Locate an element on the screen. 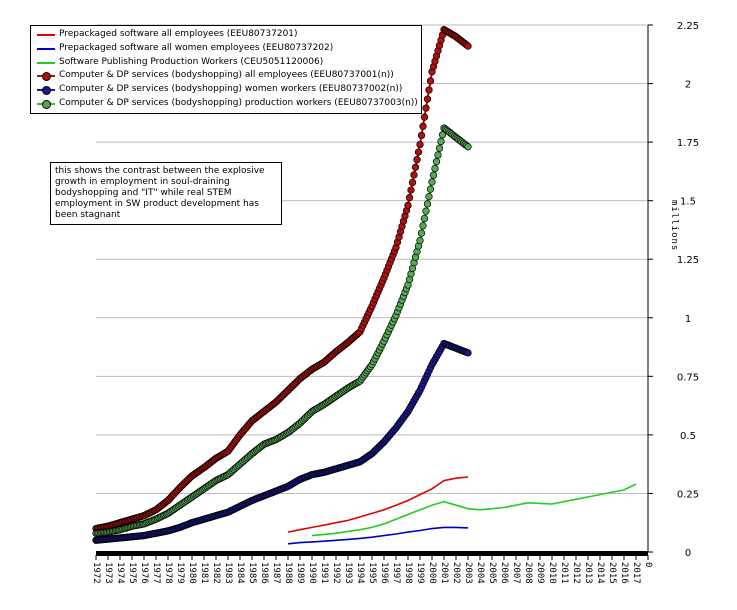  x-tick-label: 2011 is located at coordinates (564, 573).